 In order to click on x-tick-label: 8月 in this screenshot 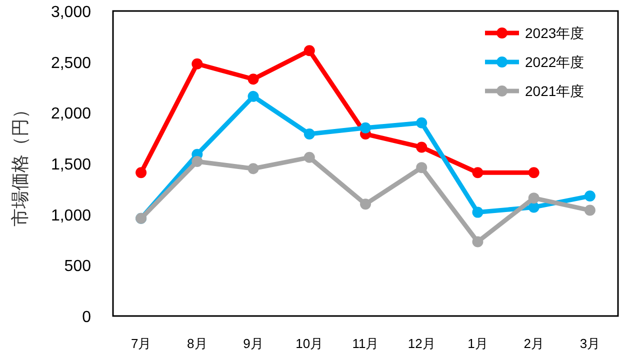, I will do `click(197, 343)`.